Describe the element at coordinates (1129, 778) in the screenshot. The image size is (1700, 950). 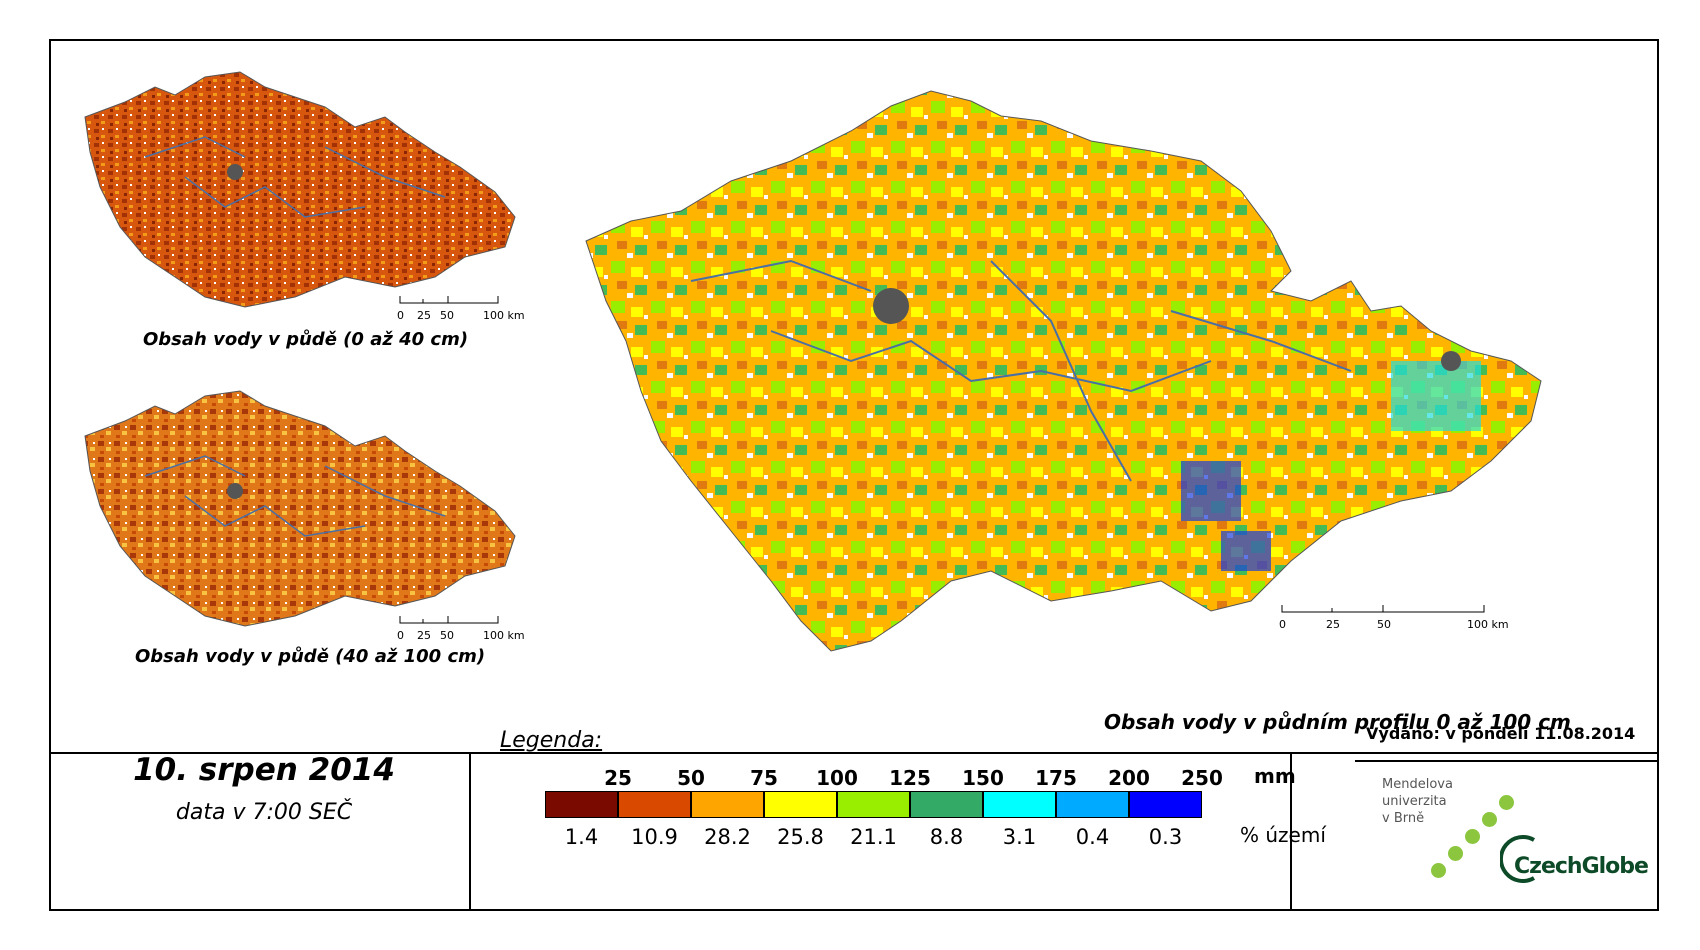
I see `legend-threshold-label: 200` at that location.